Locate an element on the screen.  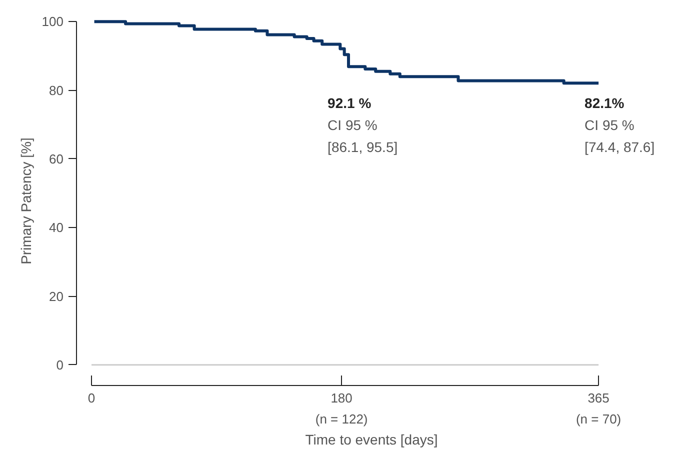
x-axis-title: Time to events [days] is located at coordinates (371, 440).